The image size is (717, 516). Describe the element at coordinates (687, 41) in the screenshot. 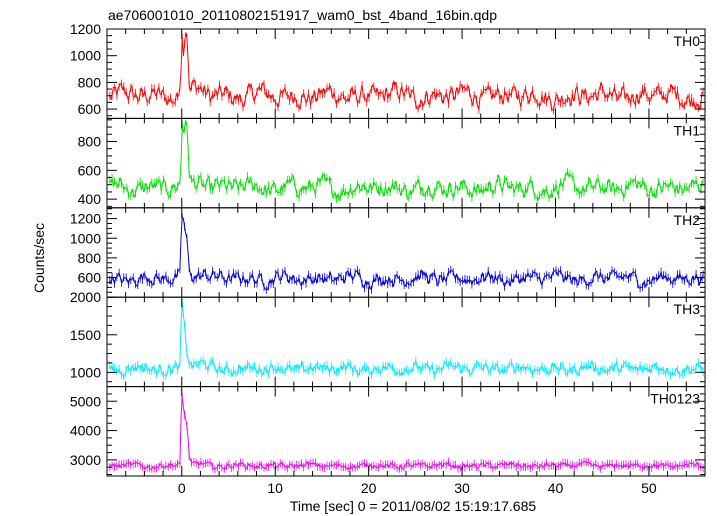

I see `panel-label: TH0` at that location.